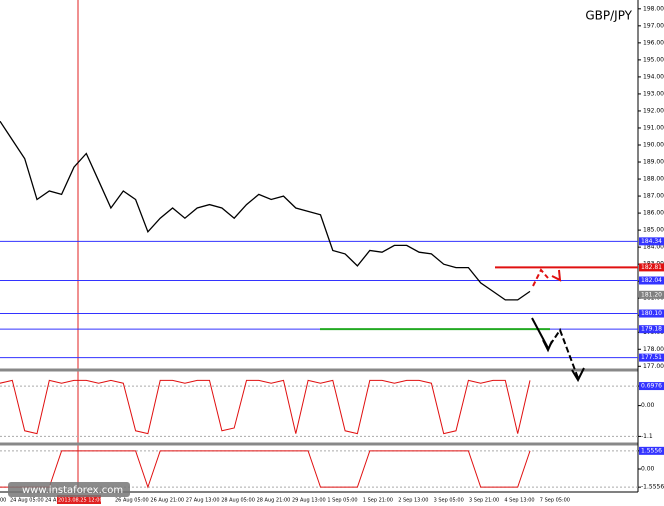 Image resolution: width=664 pixels, height=506 pixels. Describe the element at coordinates (653, 127) in the screenshot. I see `y-tick-label: 191.00` at that location.